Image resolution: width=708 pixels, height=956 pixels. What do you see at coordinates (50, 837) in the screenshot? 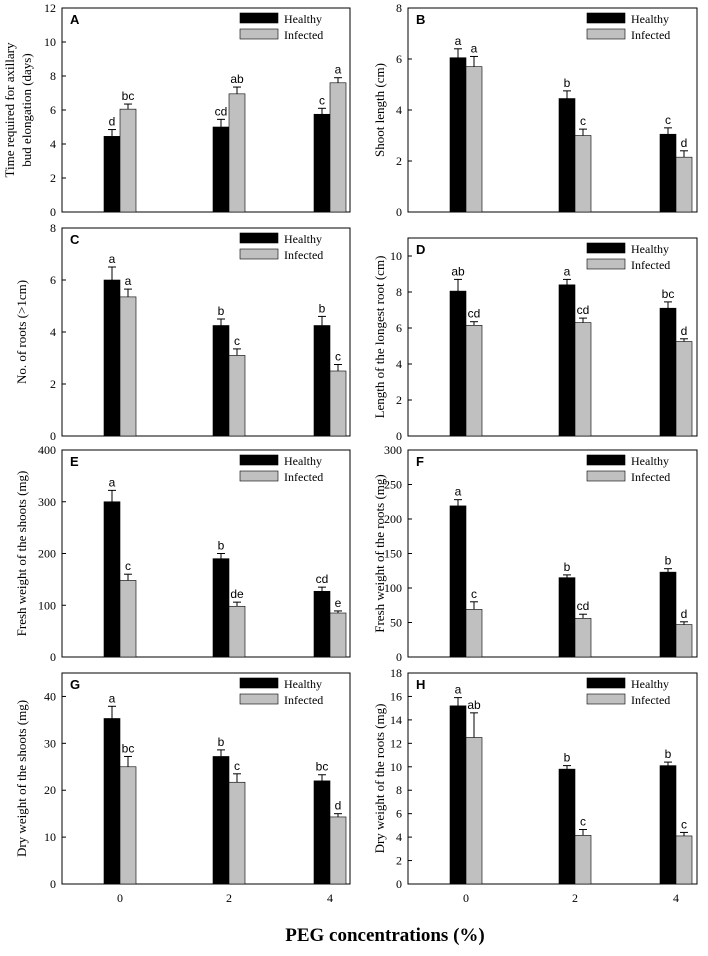
I see `y-tick-label-g-1: 10` at bounding box center [50, 837].